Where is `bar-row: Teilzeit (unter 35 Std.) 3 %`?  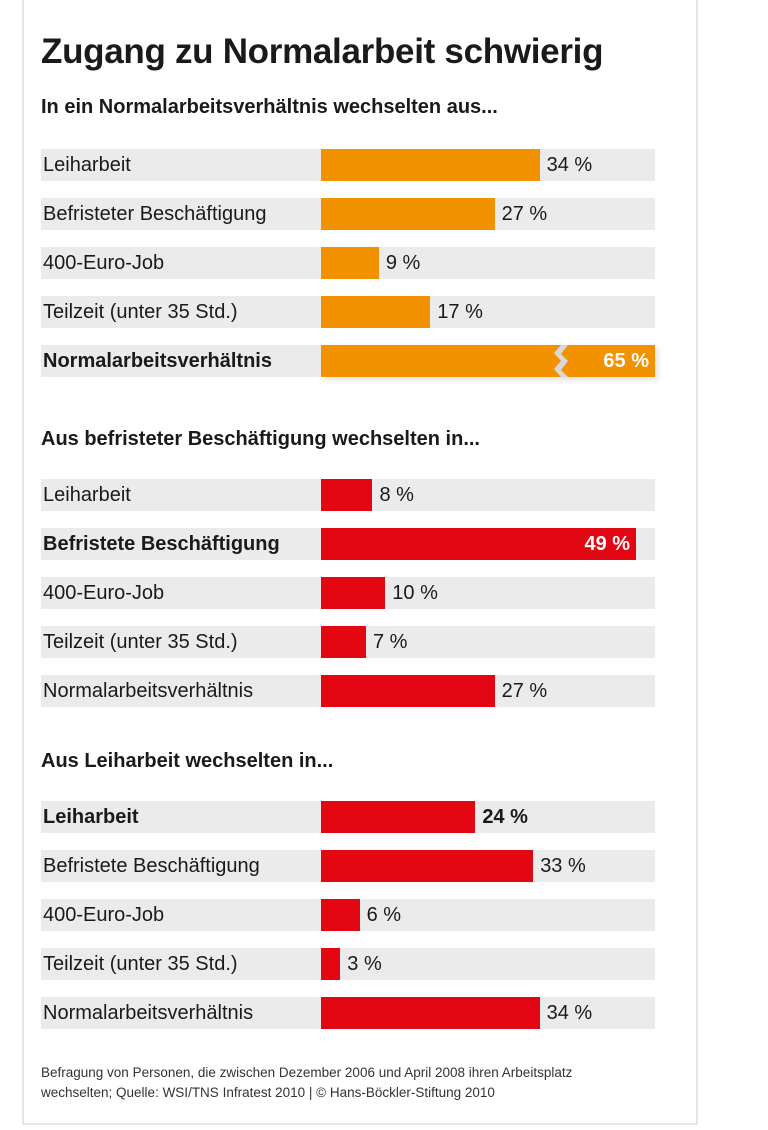 bar-row: Teilzeit (unter 35 Std.) 3 % is located at coordinates (348, 964).